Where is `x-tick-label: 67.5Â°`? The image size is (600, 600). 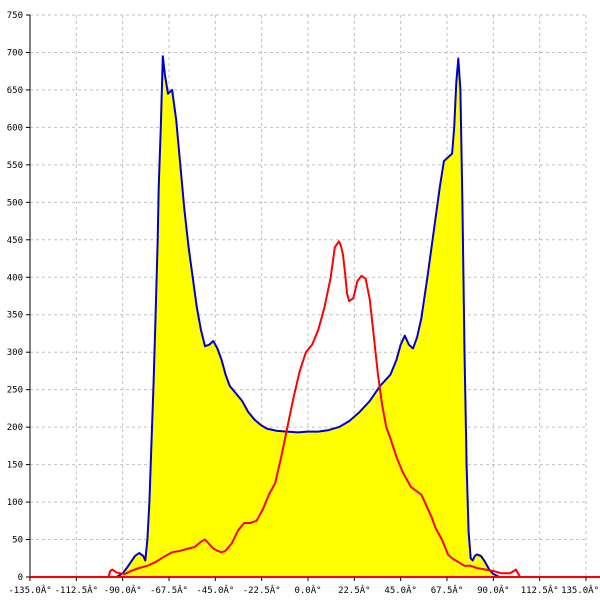
x-tick-label: 67.5Â° is located at coordinates (447, 590).